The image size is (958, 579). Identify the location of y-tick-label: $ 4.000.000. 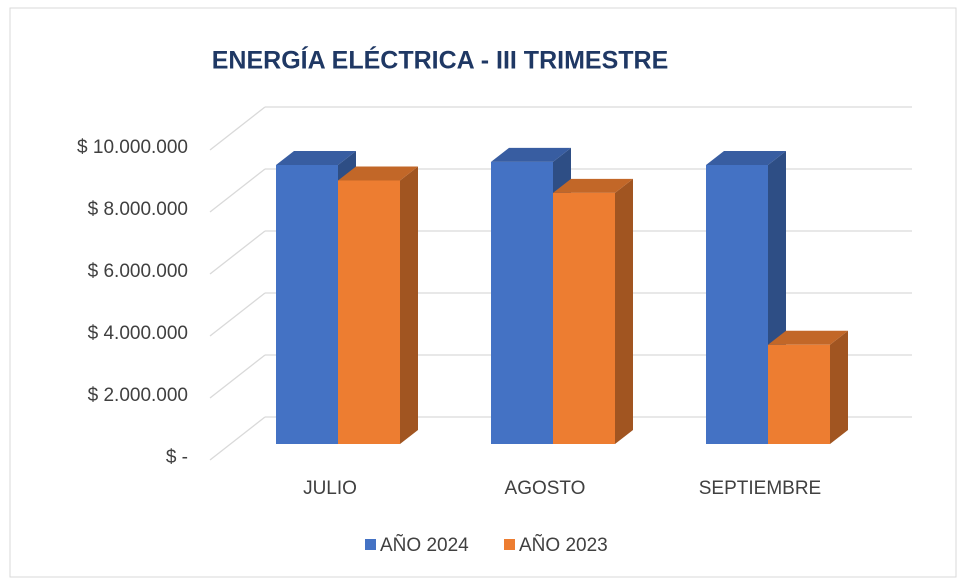
(138, 333).